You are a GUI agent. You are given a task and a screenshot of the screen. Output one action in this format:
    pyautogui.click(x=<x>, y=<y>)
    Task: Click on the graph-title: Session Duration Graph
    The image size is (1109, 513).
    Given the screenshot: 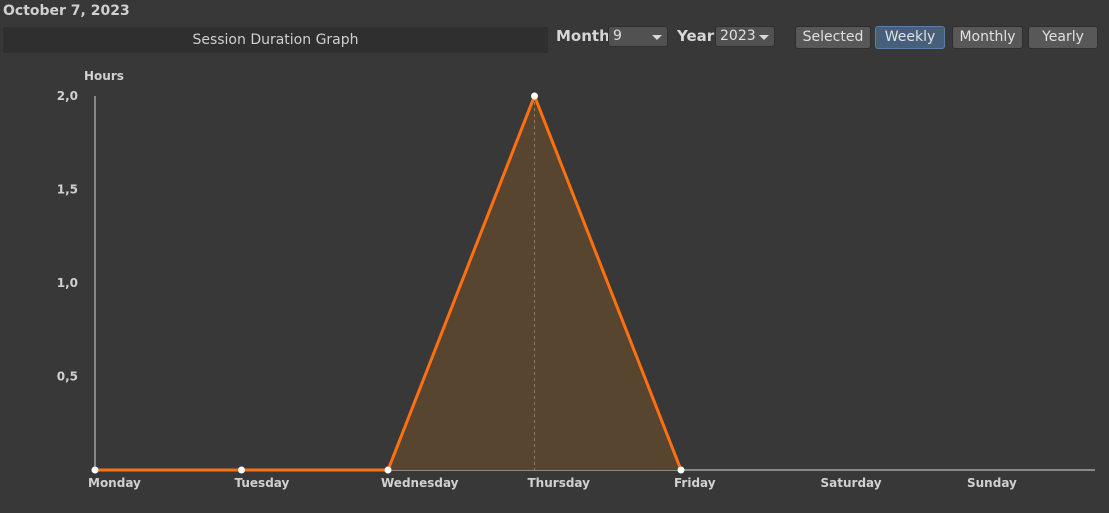 What is the action you would take?
    pyautogui.click(x=275, y=40)
    